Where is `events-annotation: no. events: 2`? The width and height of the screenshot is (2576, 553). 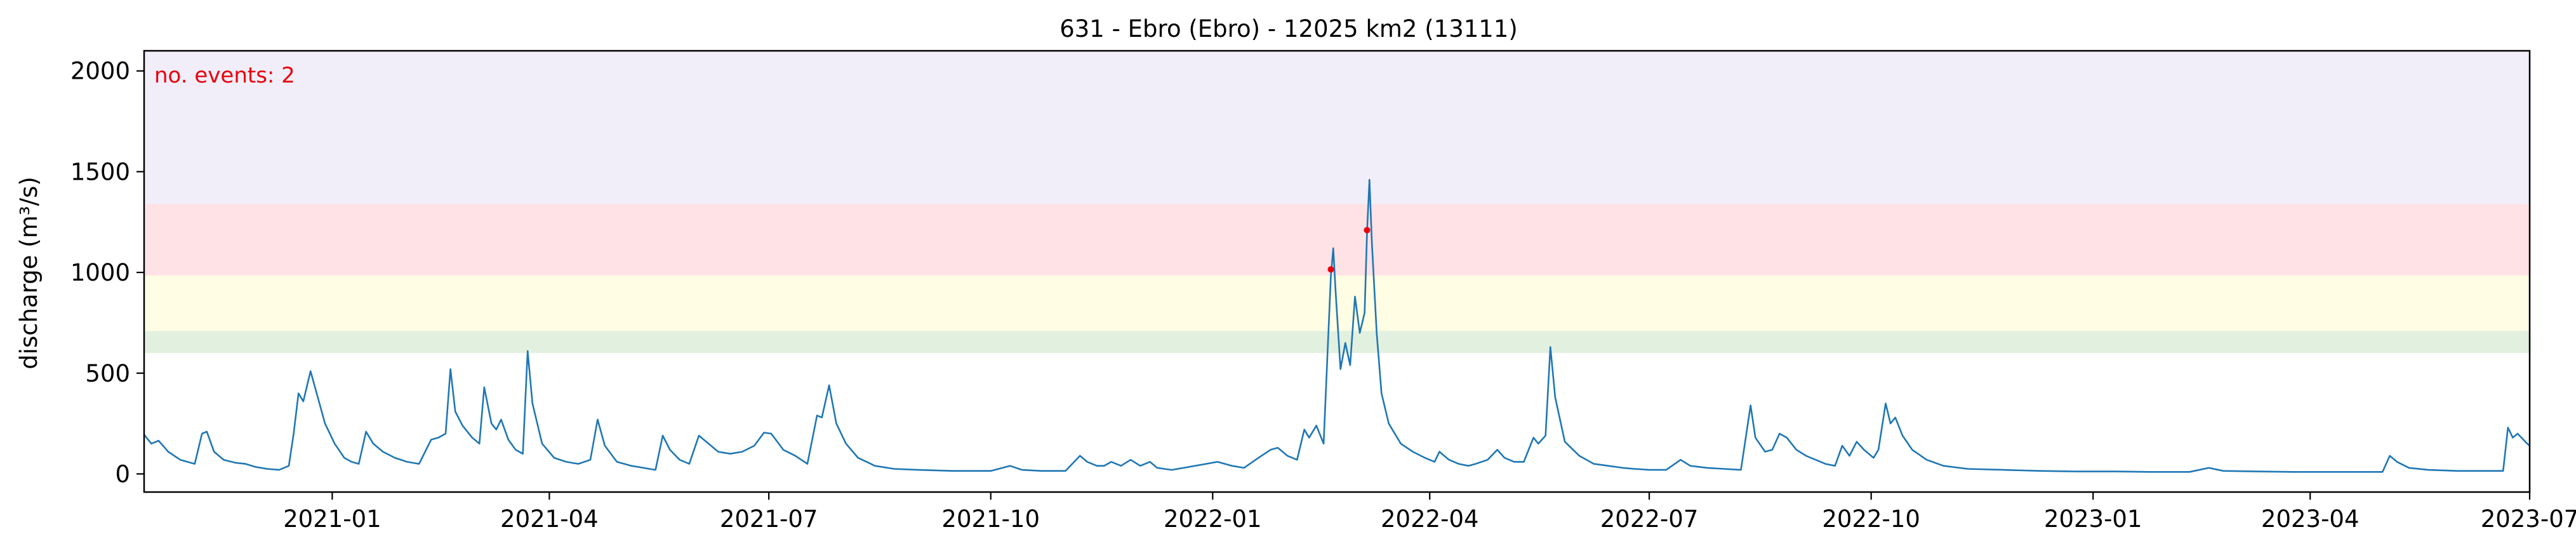 events-annotation: no. events: 2 is located at coordinates (224, 75).